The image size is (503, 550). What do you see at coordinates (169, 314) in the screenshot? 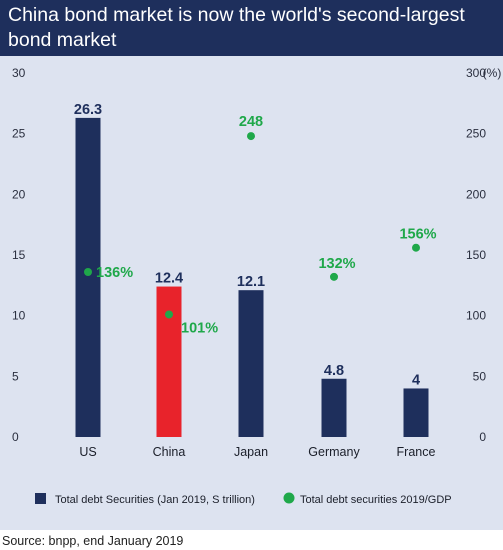
I see `gdp-ratio-dot-china` at bounding box center [169, 314].